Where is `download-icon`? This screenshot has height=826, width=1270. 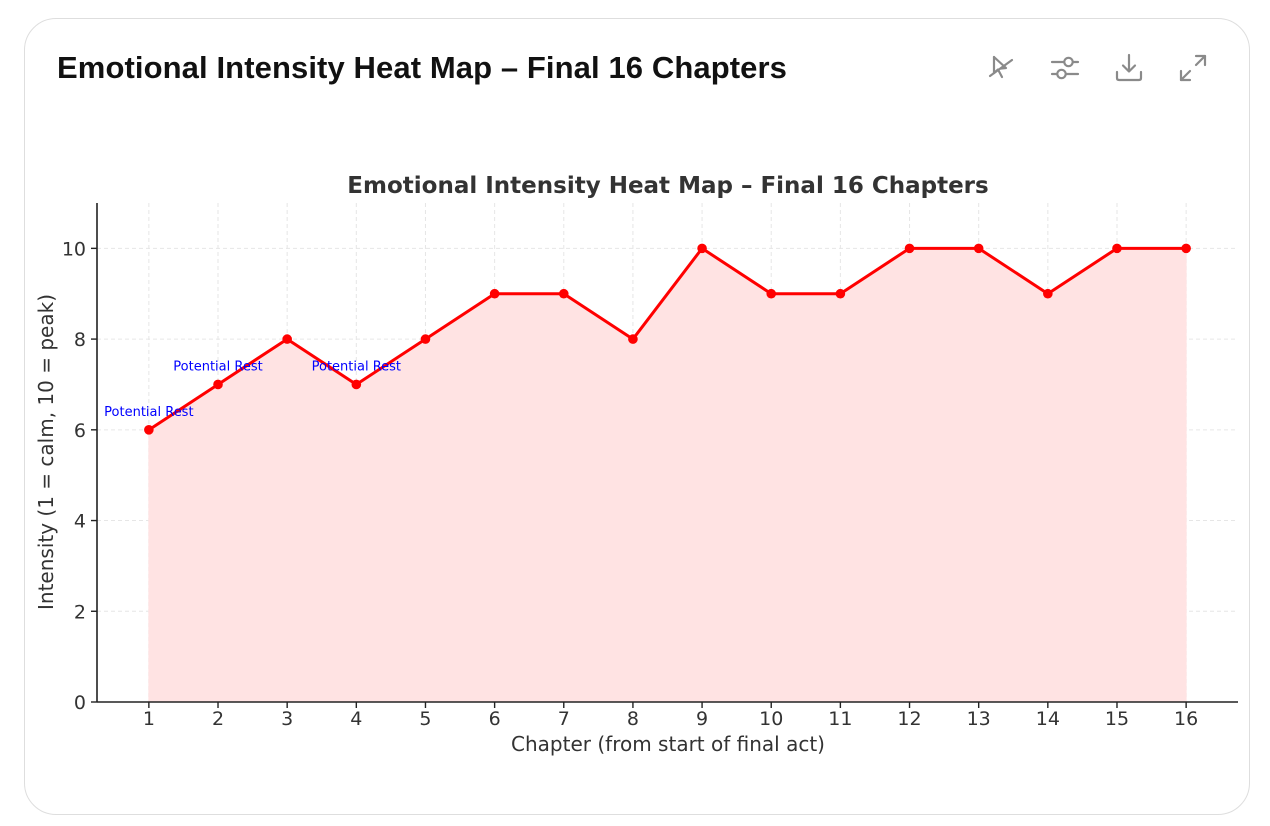 download-icon is located at coordinates (1129, 67).